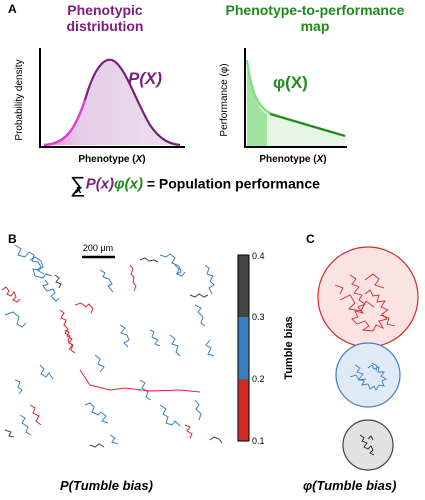 The height and width of the screenshot is (500, 425). I want to click on sum-subscript: x, so click(78, 189).